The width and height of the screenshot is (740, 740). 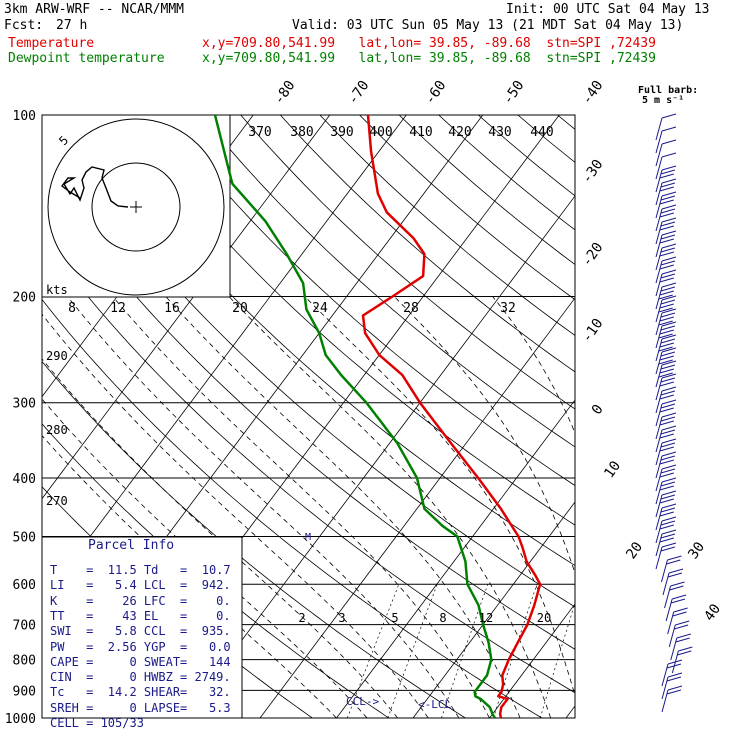 What do you see at coordinates (442, 618) in the screenshot?
I see `mixing-ratio-label: 8` at bounding box center [442, 618].